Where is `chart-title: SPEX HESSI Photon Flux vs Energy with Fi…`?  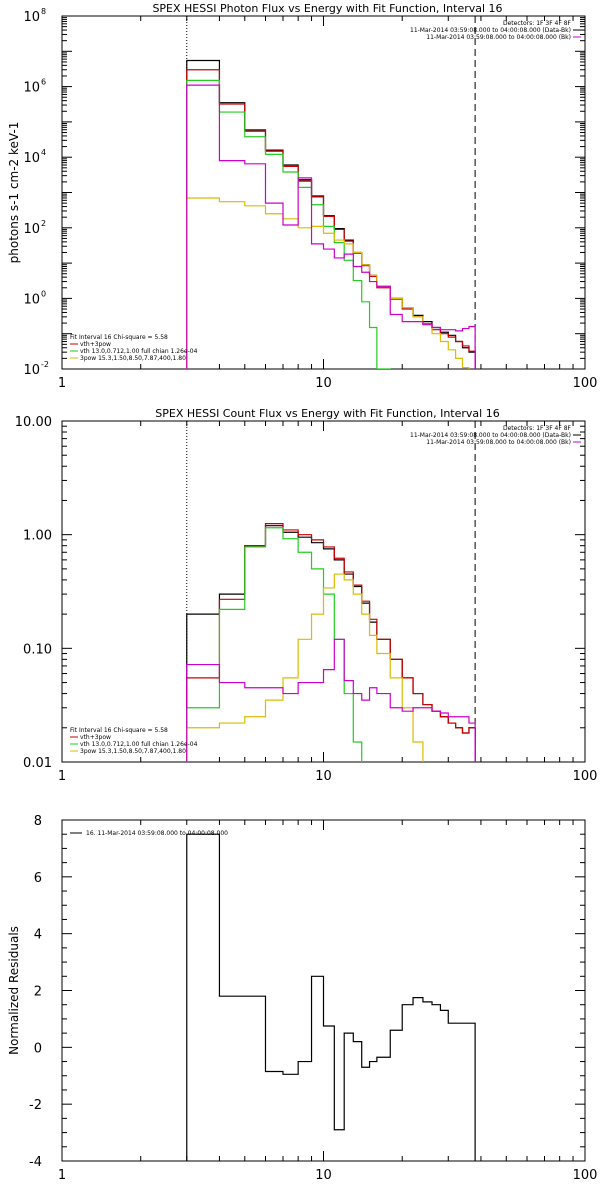 chart-title: SPEX HESSI Photon Flux vs Energy with Fi… is located at coordinates (327, 8).